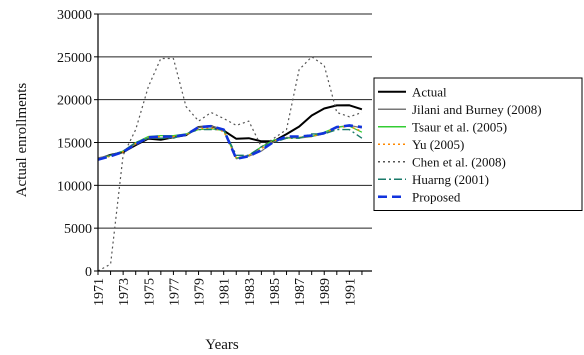 The image size is (584, 355). I want to click on y-tick-label-5: 25000, so click(74, 58).